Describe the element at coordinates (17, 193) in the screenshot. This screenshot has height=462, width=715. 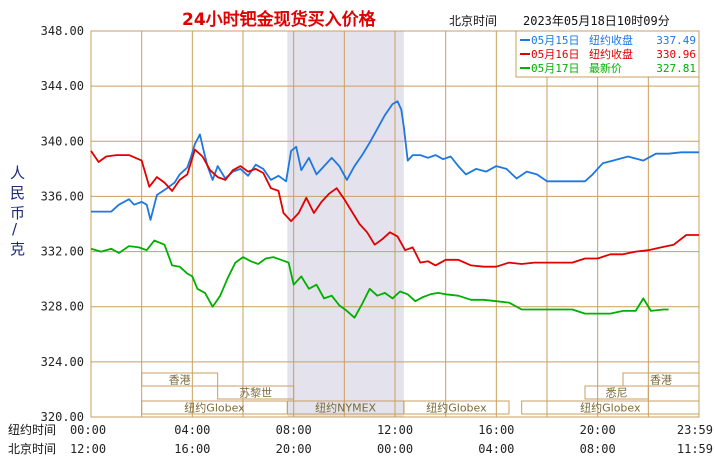
I see `ylabel-char-2: 民` at that location.